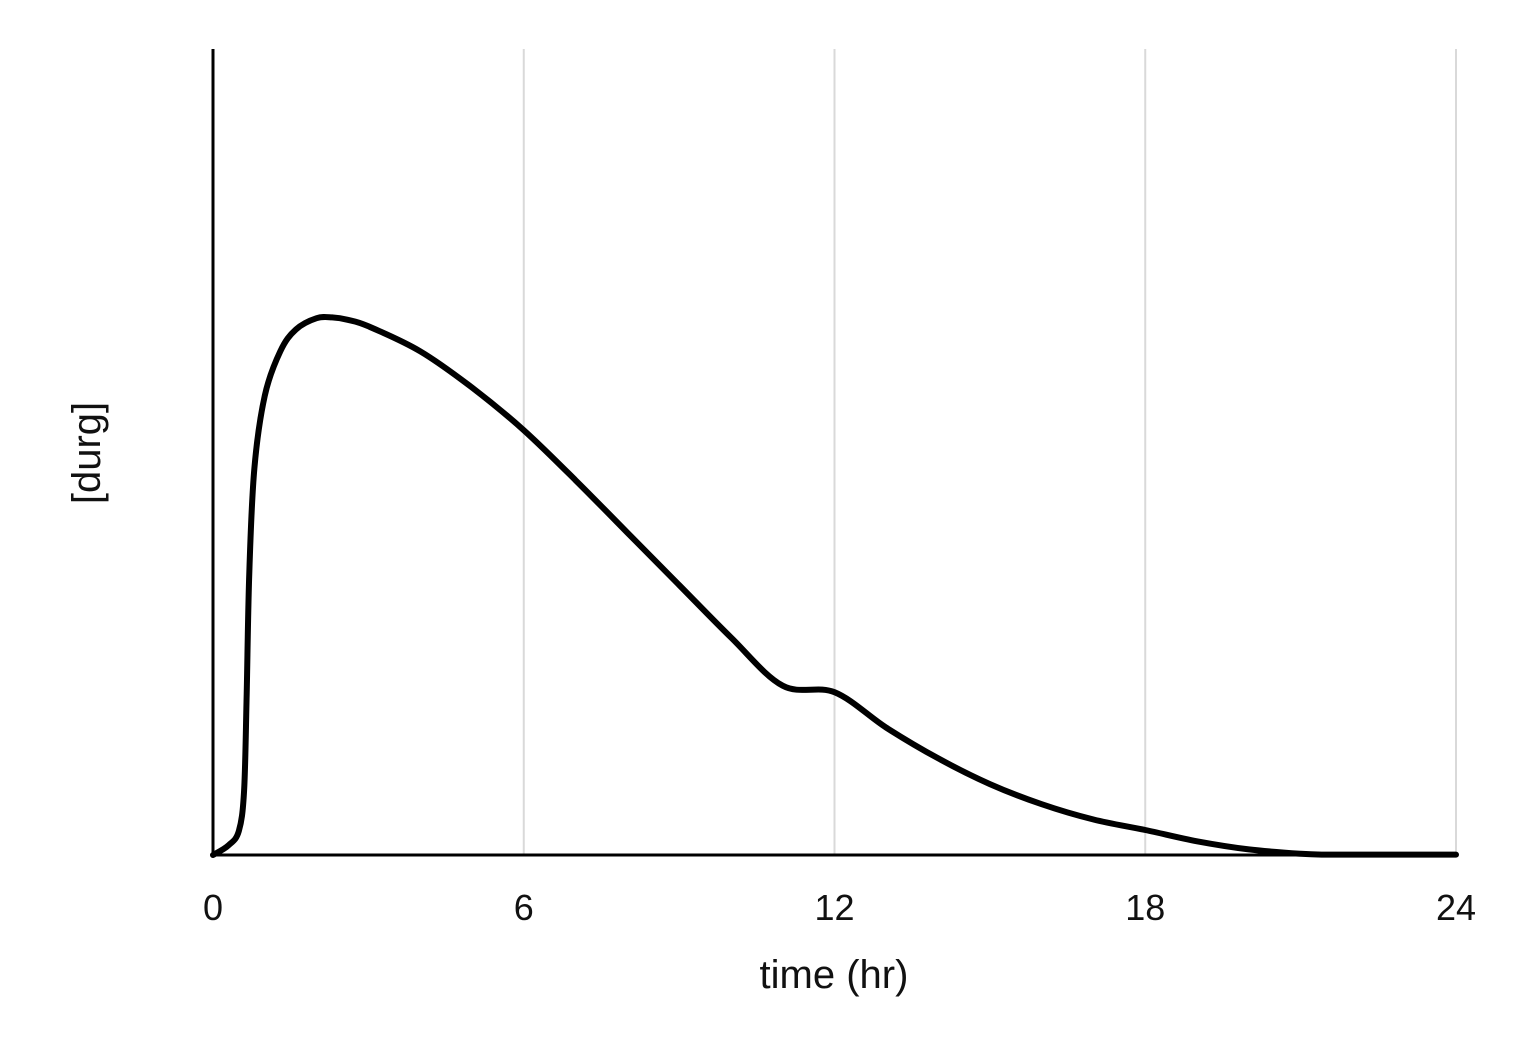  Describe the element at coordinates (834, 975) in the screenshot. I see `x-axis-title: time (hr)` at that location.